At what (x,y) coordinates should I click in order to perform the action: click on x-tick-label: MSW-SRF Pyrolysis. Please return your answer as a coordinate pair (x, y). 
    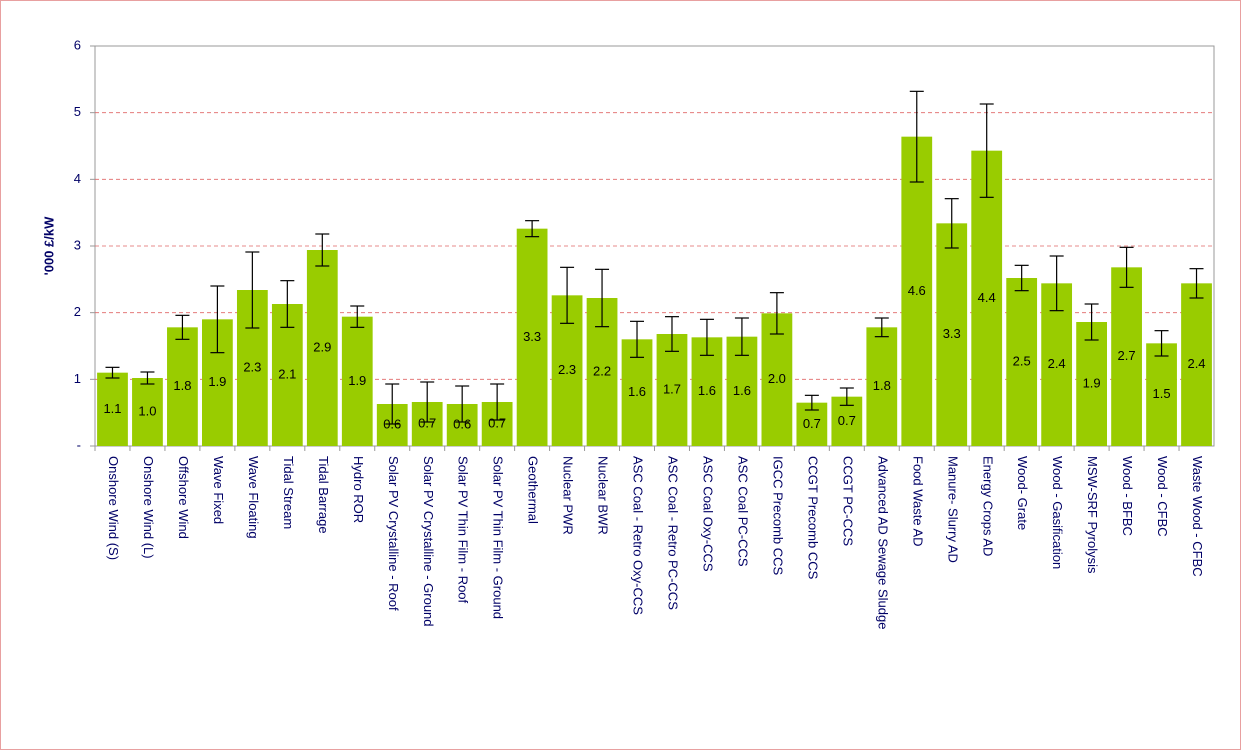
    Looking at the image, I should click on (1092, 515).